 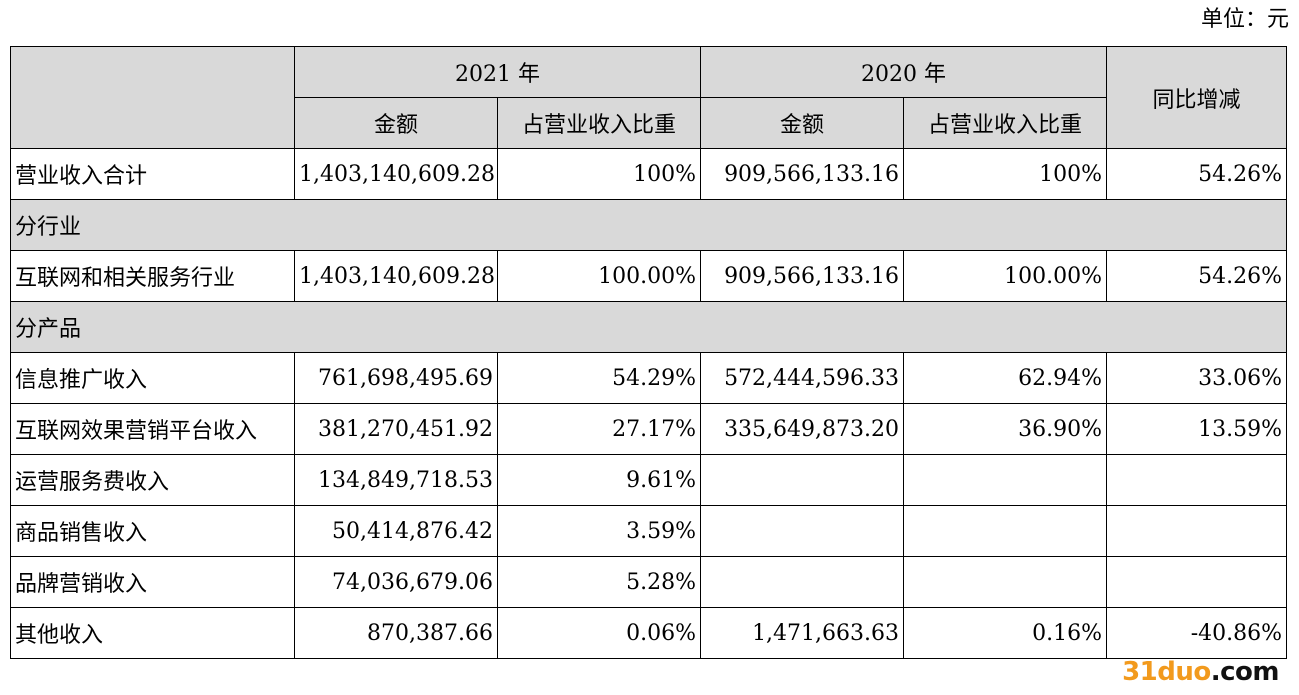 I want to click on header-year-2020: 2020 年, so click(x=904, y=72).